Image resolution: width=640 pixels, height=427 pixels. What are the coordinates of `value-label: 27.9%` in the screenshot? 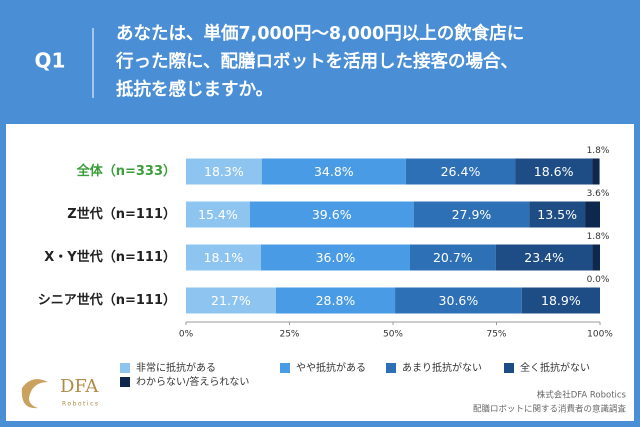 It's located at (472, 214).